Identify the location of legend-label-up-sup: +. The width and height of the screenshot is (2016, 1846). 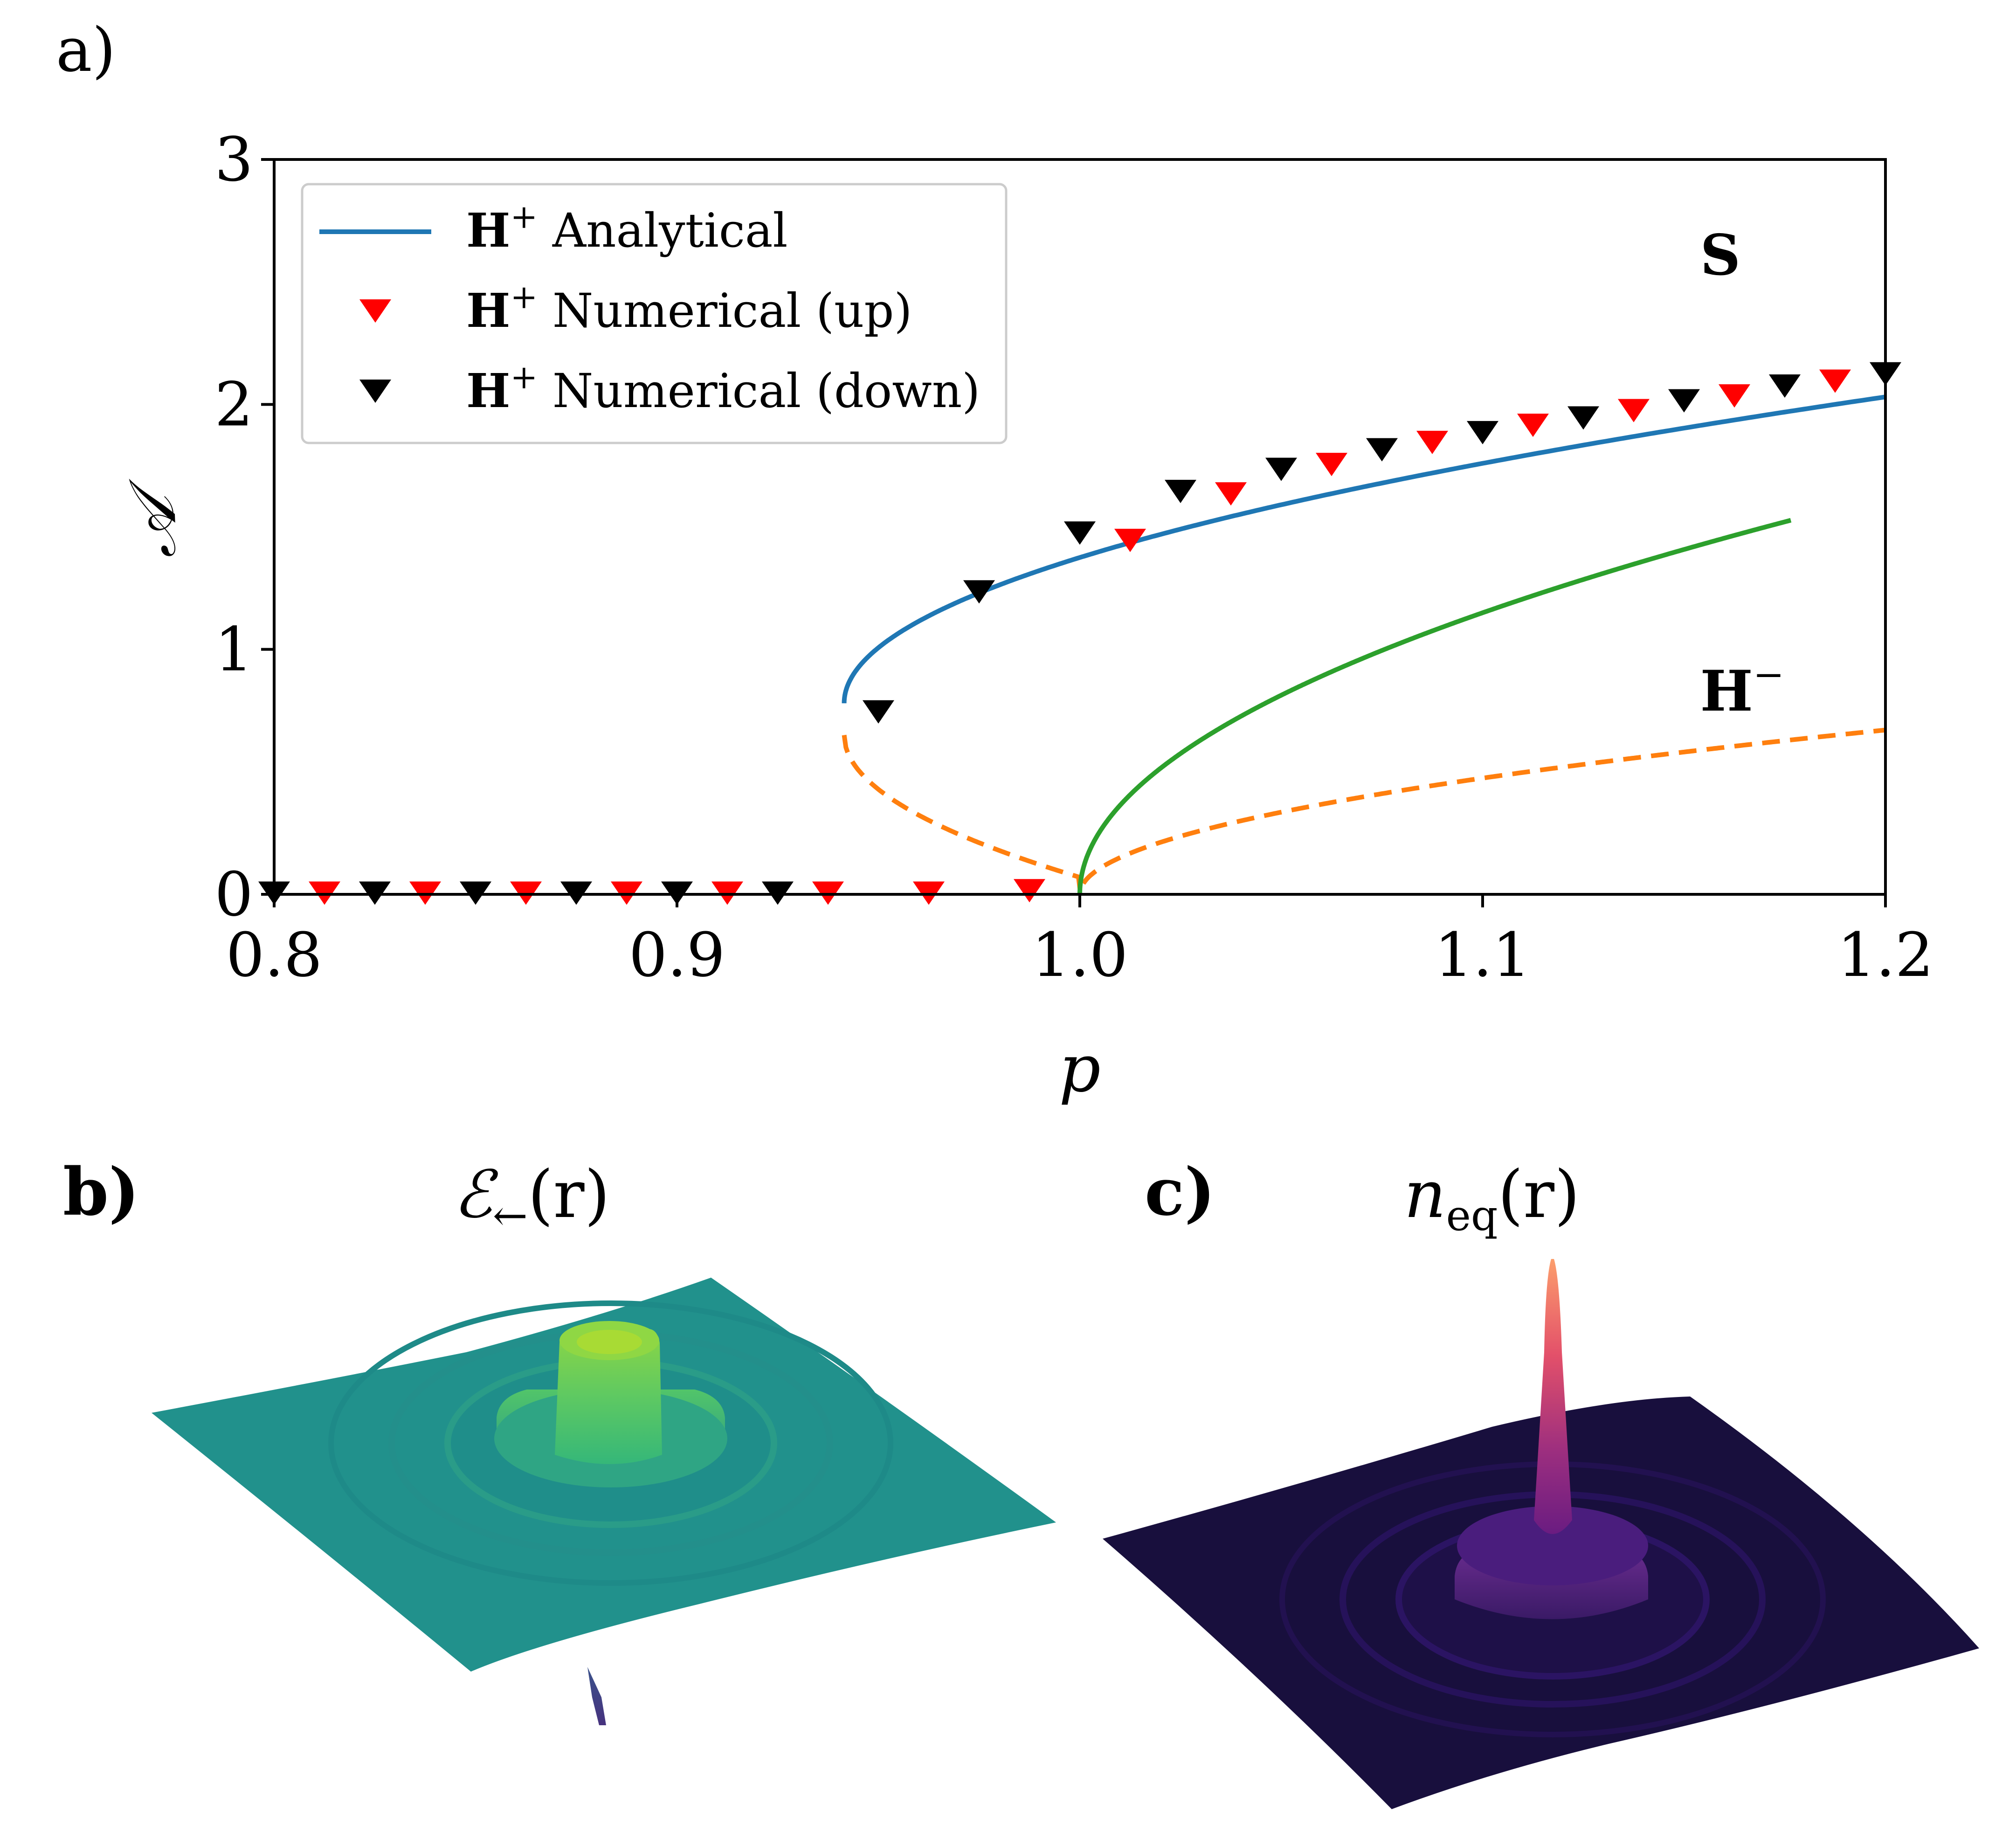
(524, 297).